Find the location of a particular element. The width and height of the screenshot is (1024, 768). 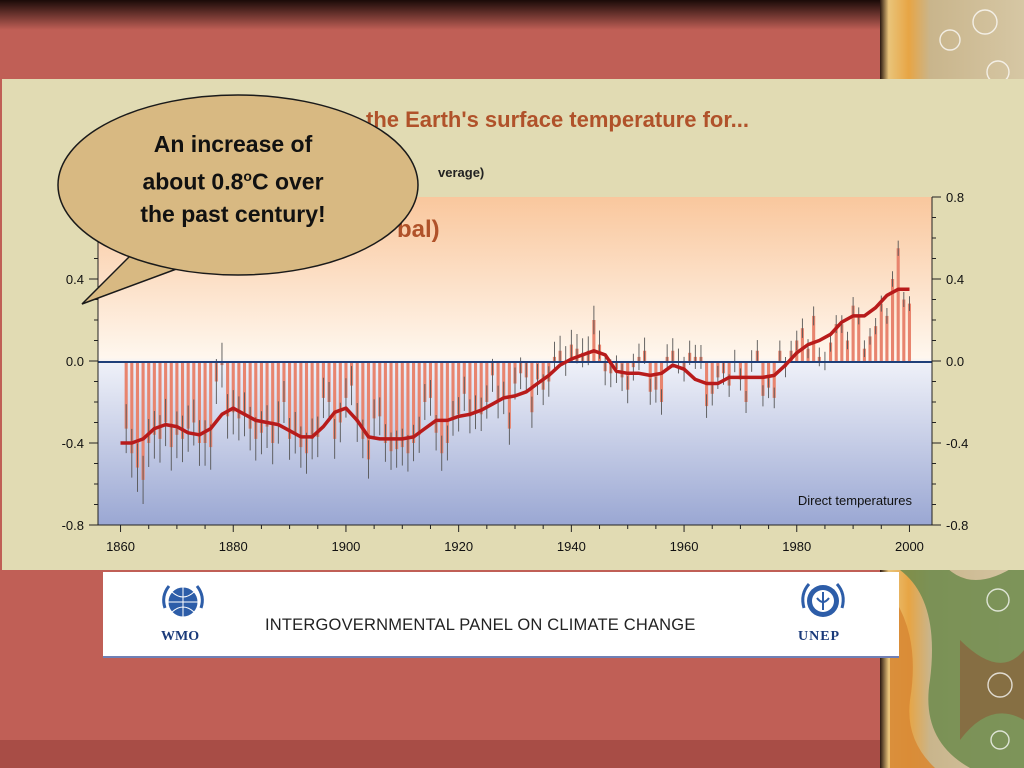

y-tick-label-left: 0.0 is located at coordinates (75, 361).